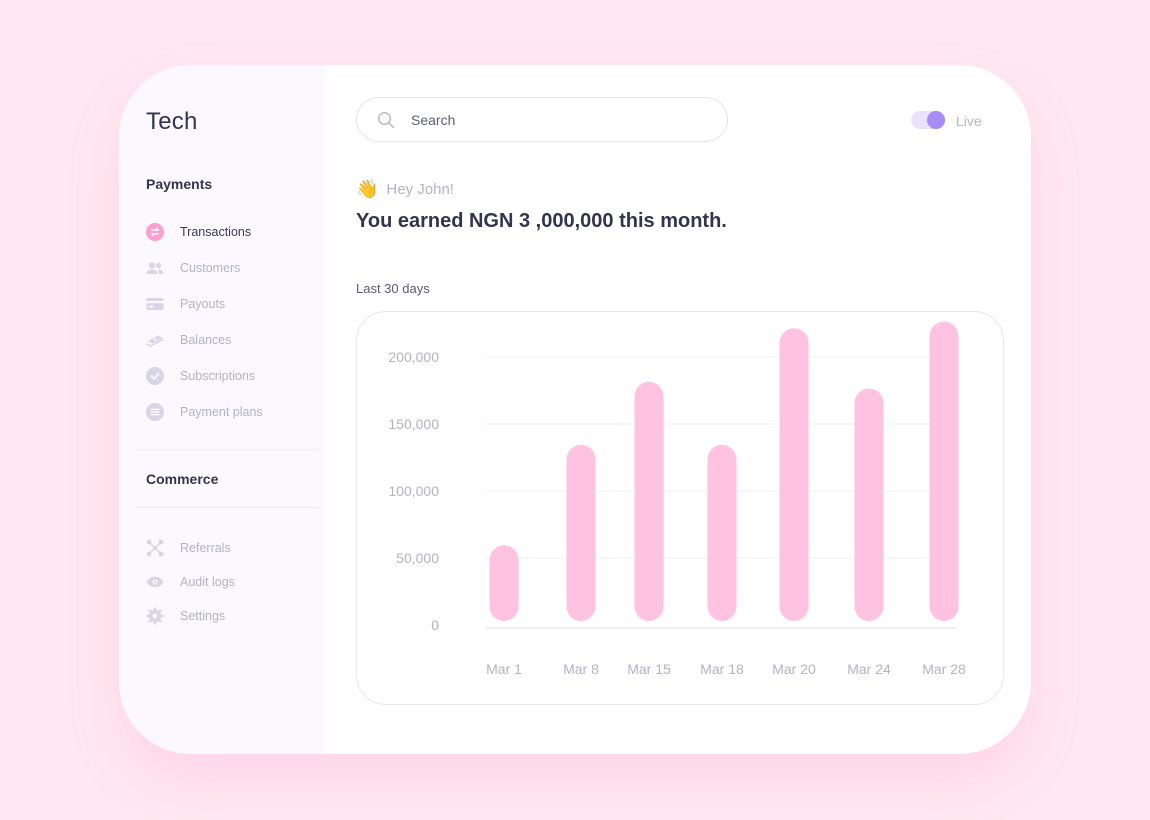 This screenshot has width=1150, height=820. Describe the element at coordinates (216, 232) in the screenshot. I see `sidebar-item-label: Transactions` at that location.